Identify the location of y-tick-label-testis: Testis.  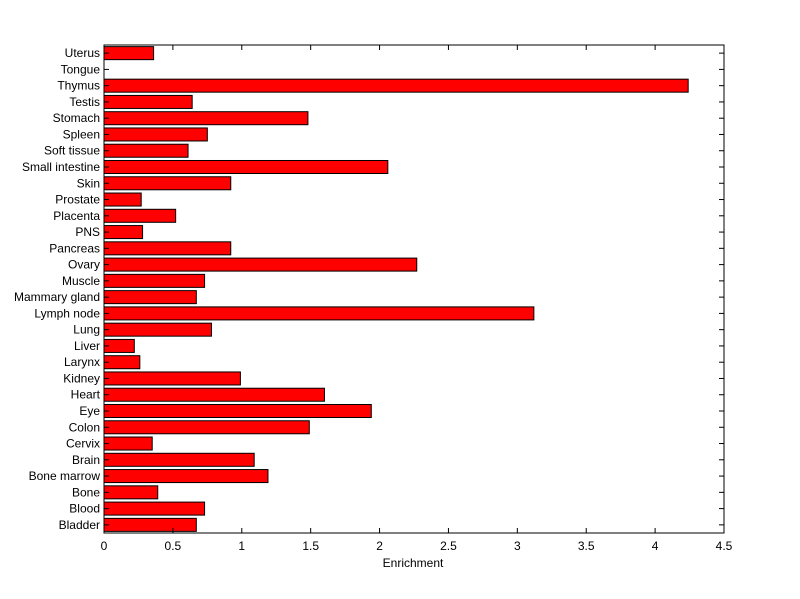
(84, 102).